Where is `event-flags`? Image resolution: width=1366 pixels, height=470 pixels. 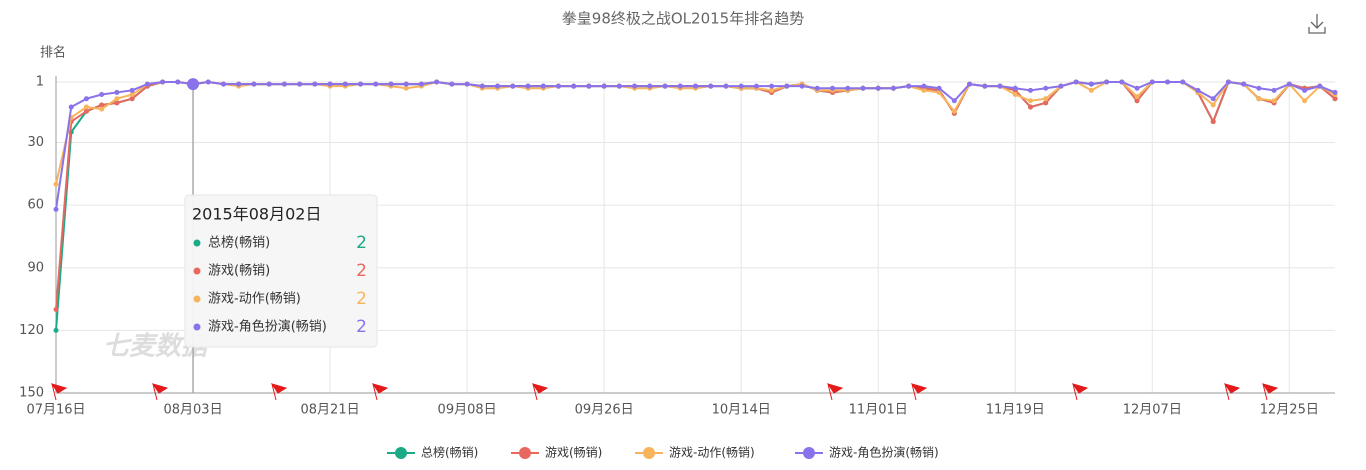 event-flags is located at coordinates (664, 392).